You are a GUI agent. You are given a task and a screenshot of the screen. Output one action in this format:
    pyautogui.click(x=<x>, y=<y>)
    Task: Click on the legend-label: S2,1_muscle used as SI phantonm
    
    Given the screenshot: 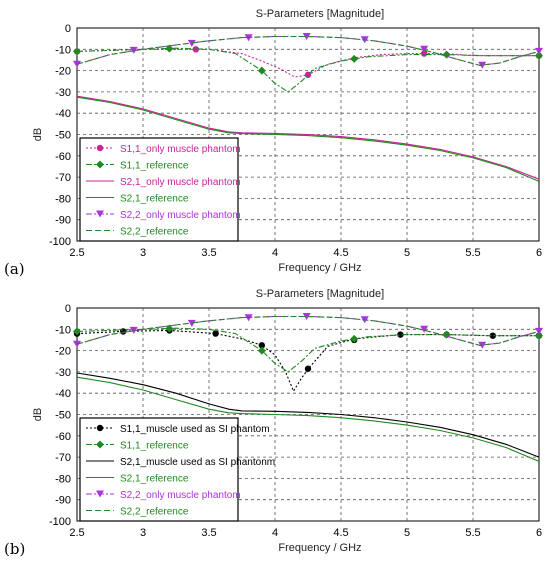 What is the action you would take?
    pyautogui.click(x=197, y=462)
    